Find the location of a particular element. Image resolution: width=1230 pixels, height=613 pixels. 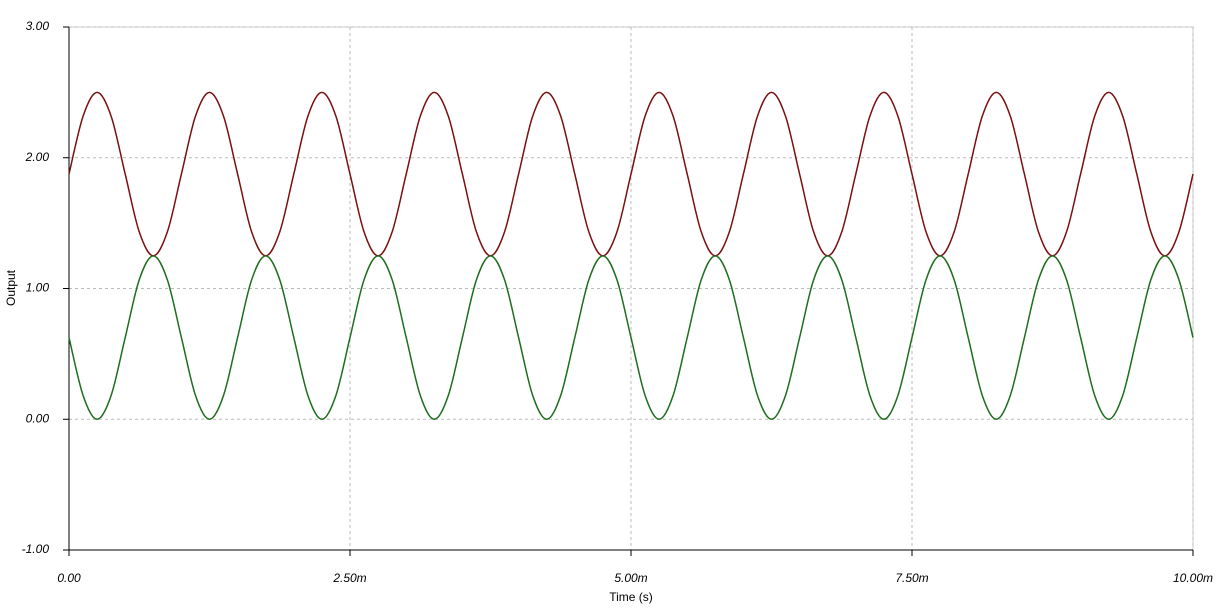

y-tick-label: 0.00 is located at coordinates (38, 418).